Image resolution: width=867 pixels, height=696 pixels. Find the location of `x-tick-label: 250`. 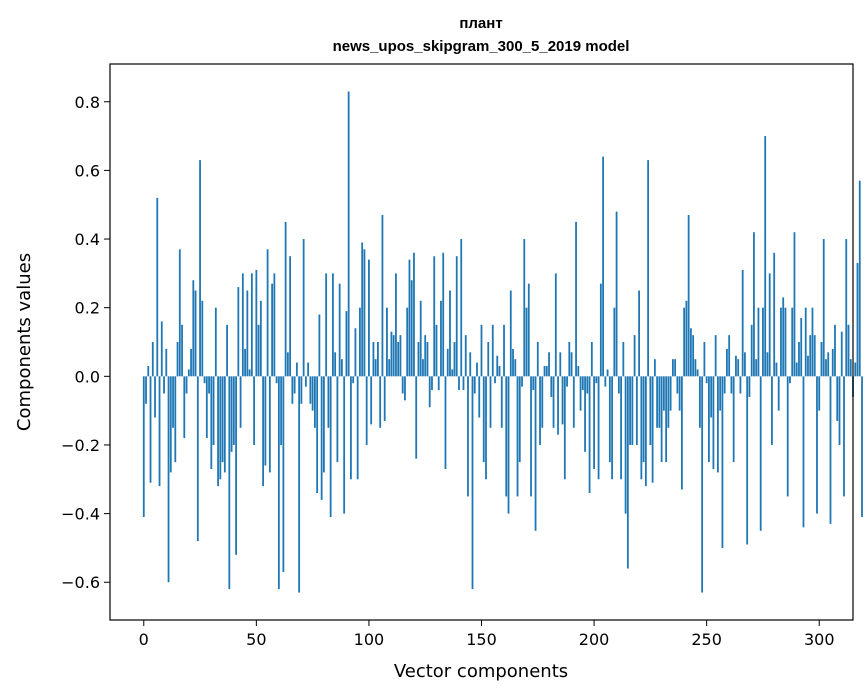

x-tick-label: 250 is located at coordinates (706, 639).